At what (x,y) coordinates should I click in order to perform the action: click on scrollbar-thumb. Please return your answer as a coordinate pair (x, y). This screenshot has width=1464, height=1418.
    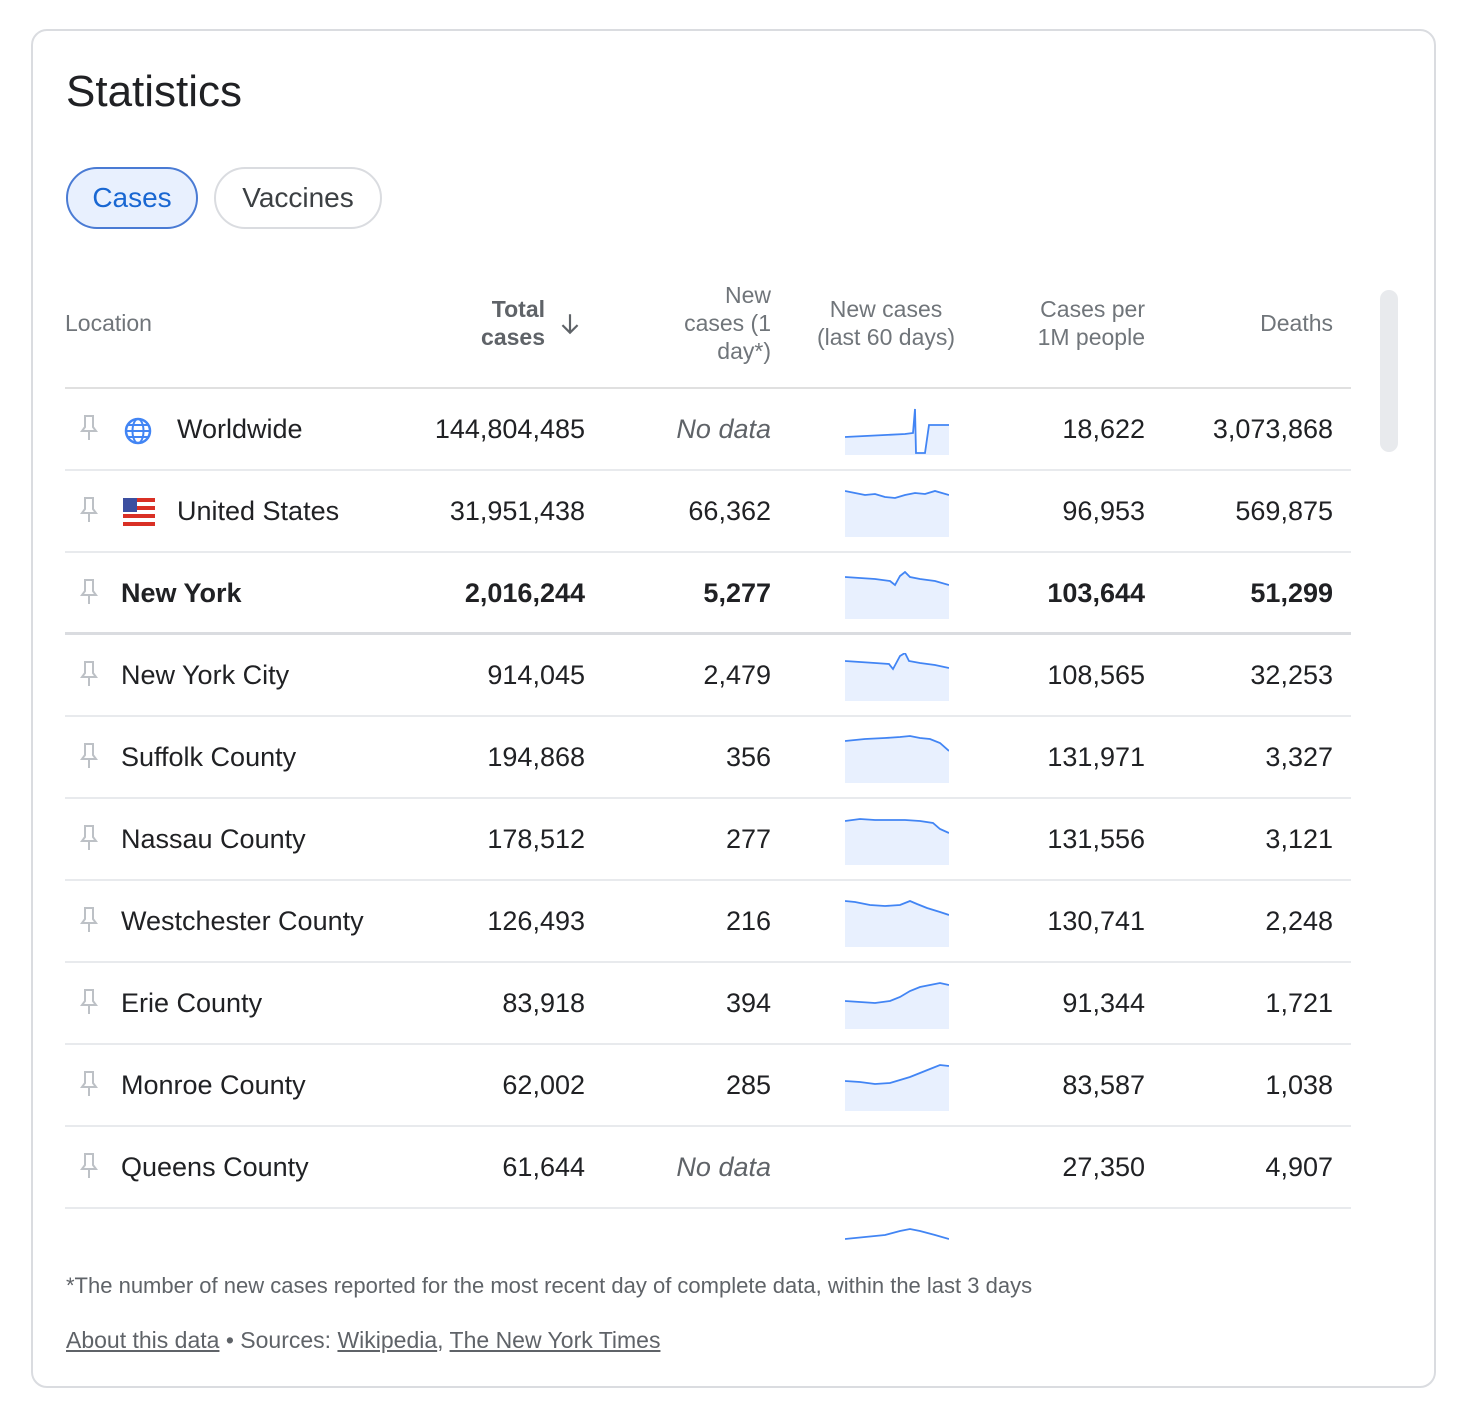
    Looking at the image, I should click on (1389, 371).